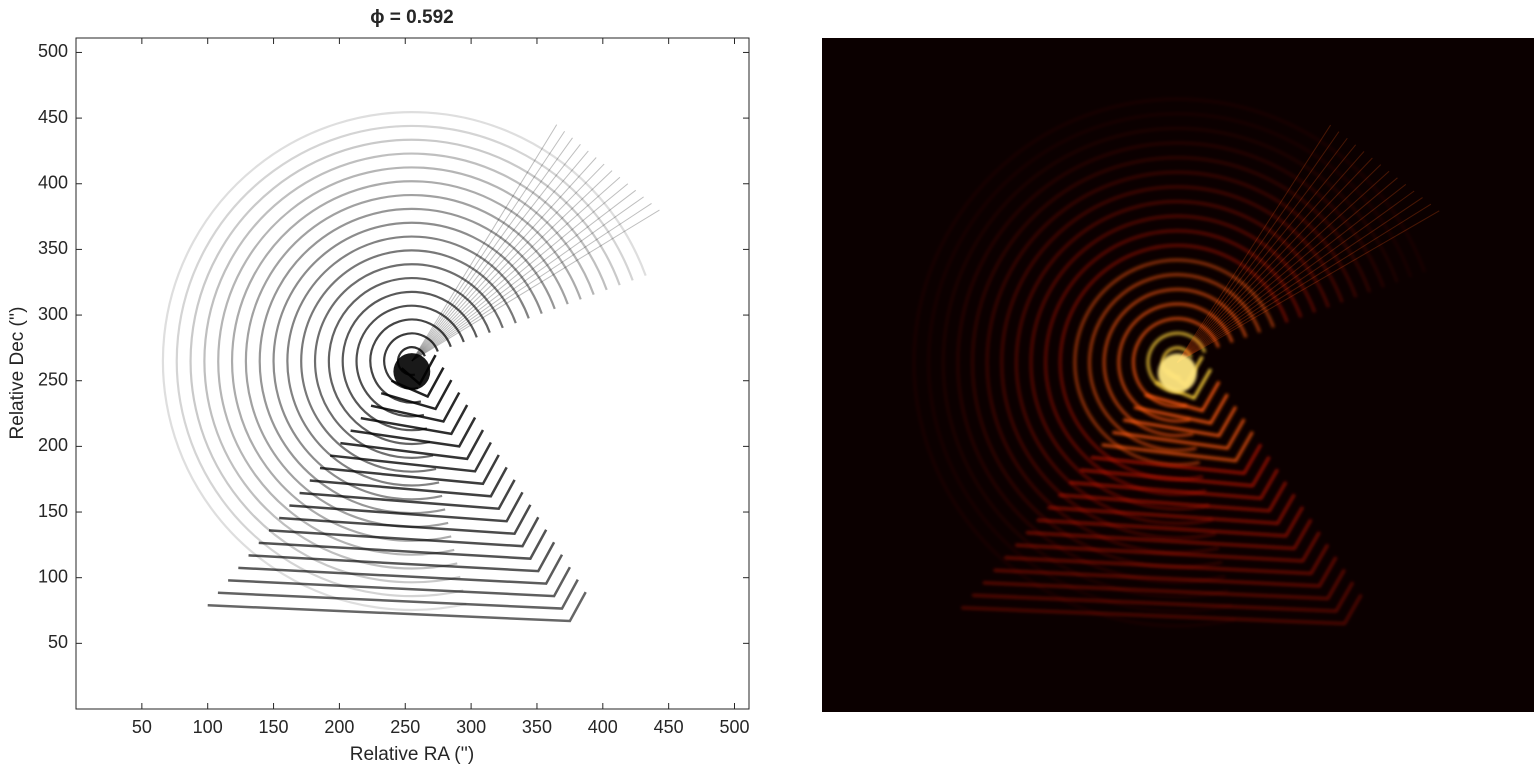 The height and width of the screenshot is (780, 1536). Describe the element at coordinates (53, 576) in the screenshot. I see `y-tick-label: 100` at that location.